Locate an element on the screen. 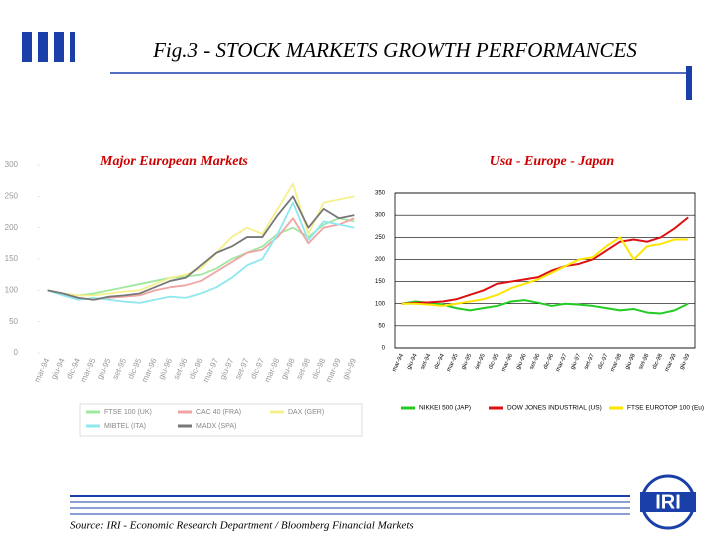 The width and height of the screenshot is (720, 540). x-tick-label: mar-95 is located at coordinates (453, 362).